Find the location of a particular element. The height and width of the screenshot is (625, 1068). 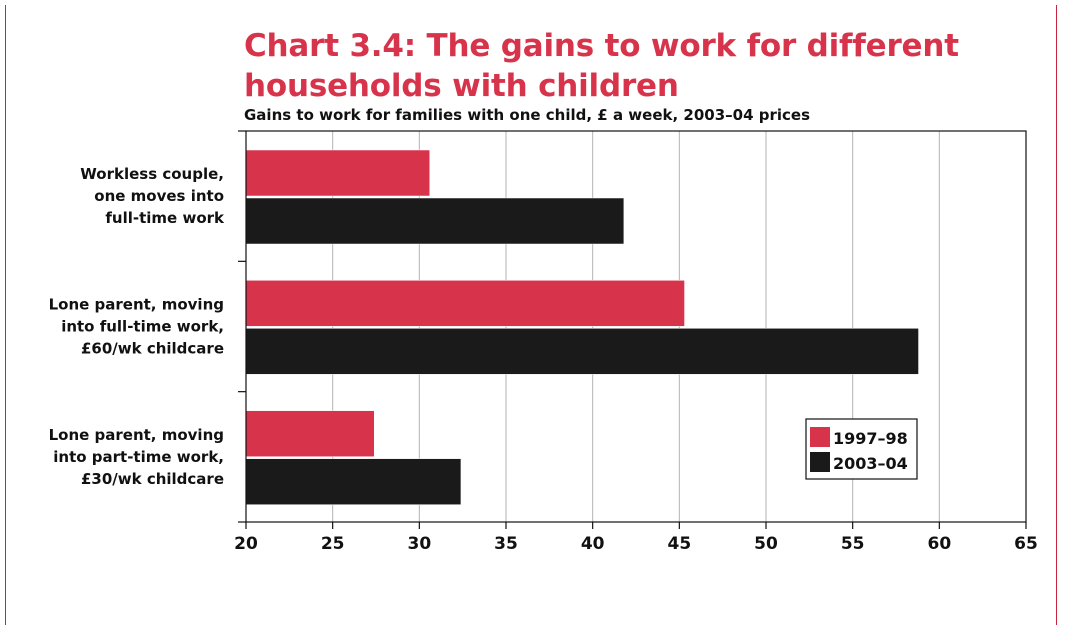

x-tick-label: 65 is located at coordinates (1026, 544).